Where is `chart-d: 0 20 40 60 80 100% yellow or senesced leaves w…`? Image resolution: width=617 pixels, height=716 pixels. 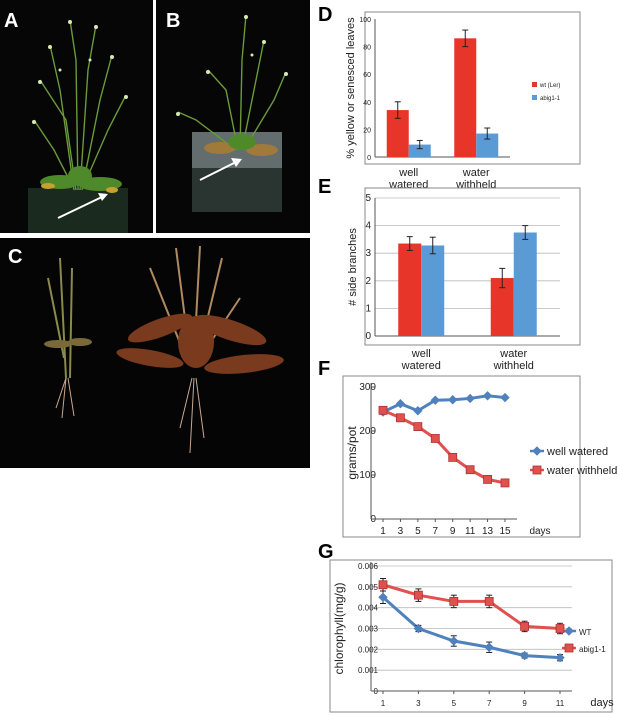
chart-d: 0 20 40 60 80 100% yellow or senesced leaves w… is located at coordinates (463, 101).